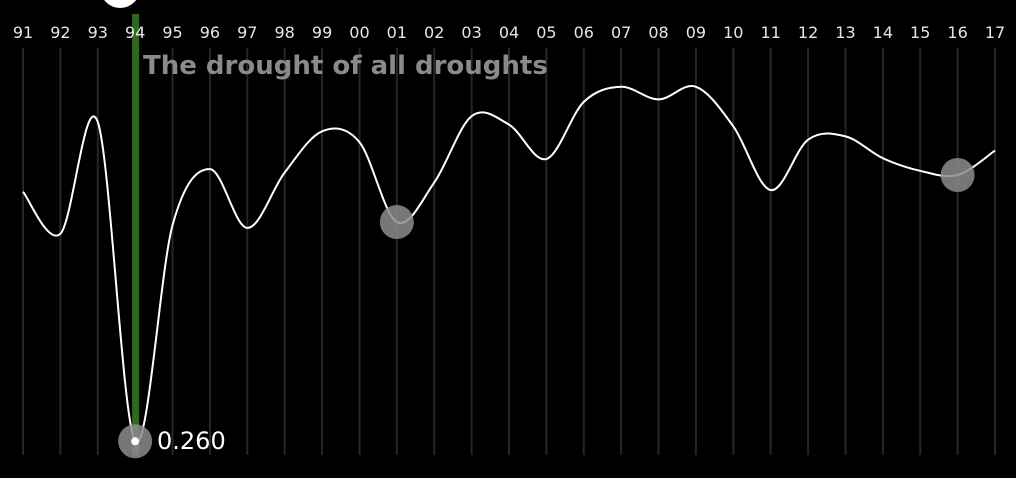 The image size is (1016, 478). What do you see at coordinates (621, 32) in the screenshot?
I see `year-label-07: 07` at bounding box center [621, 32].